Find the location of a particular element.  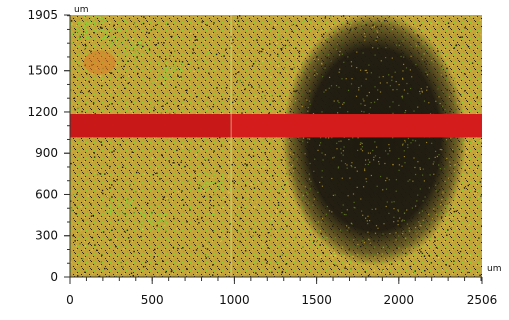

y-axis-ticks: 0 300 600 900 1200 1500 1905 is located at coordinates (48, 146).